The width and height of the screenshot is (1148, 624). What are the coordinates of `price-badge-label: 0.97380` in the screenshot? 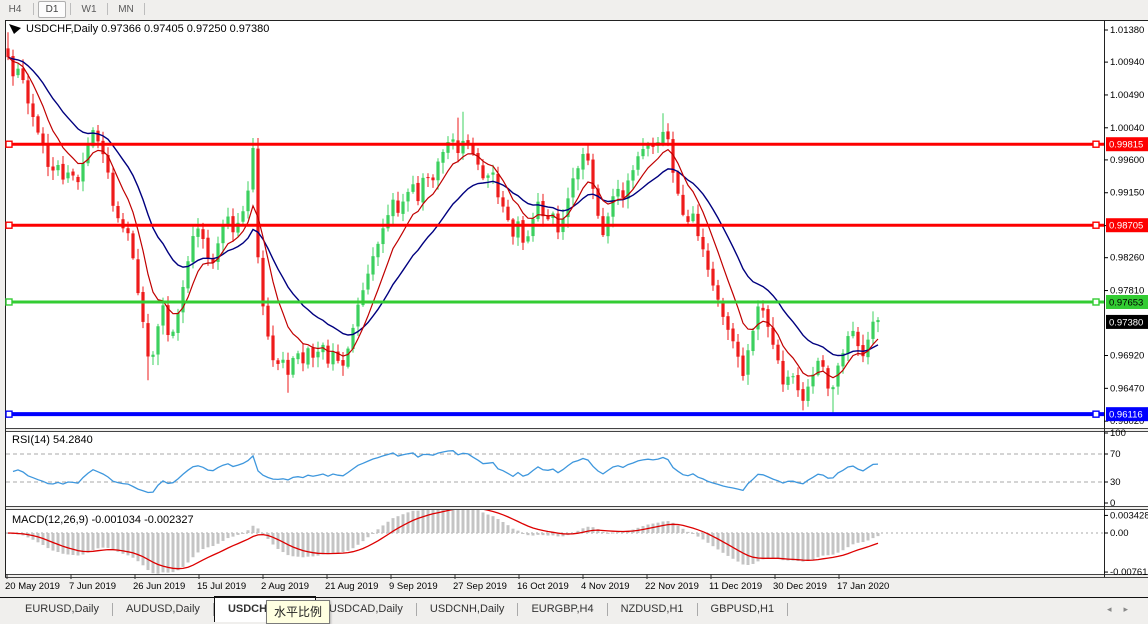 It's located at (1126, 322).